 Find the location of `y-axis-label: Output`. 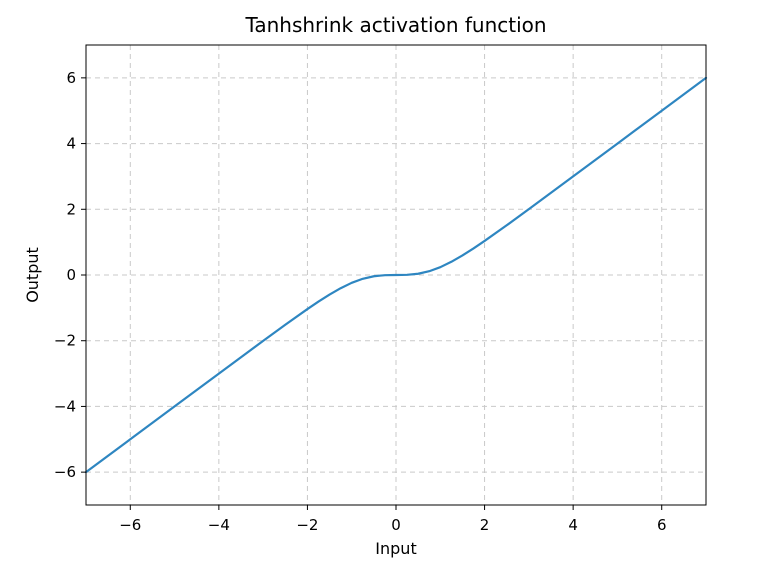

y-axis-label: Output is located at coordinates (32, 275).